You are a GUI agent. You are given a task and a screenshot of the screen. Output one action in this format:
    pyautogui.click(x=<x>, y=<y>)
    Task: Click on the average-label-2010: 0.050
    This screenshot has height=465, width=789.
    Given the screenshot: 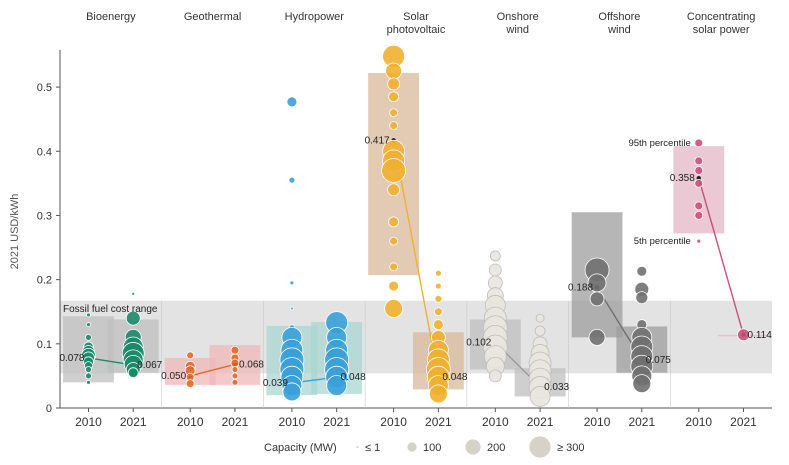 What is the action you would take?
    pyautogui.click(x=173, y=376)
    